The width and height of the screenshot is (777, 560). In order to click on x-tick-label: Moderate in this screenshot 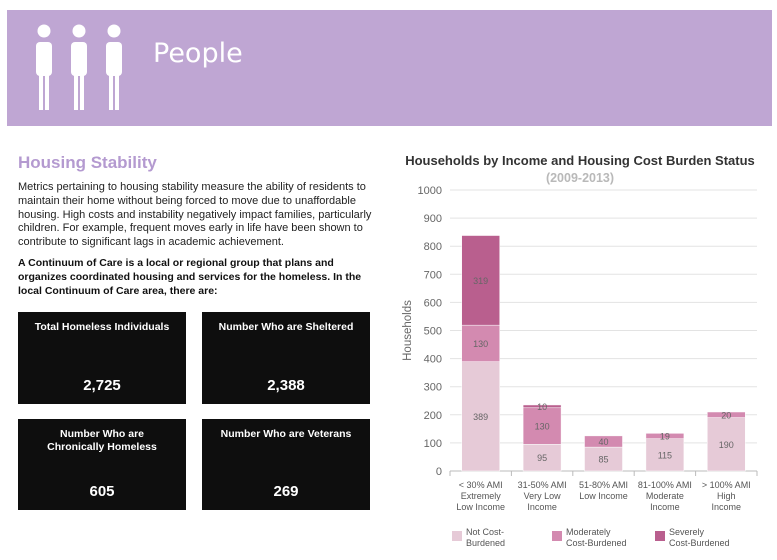, I will do `click(665, 496)`.